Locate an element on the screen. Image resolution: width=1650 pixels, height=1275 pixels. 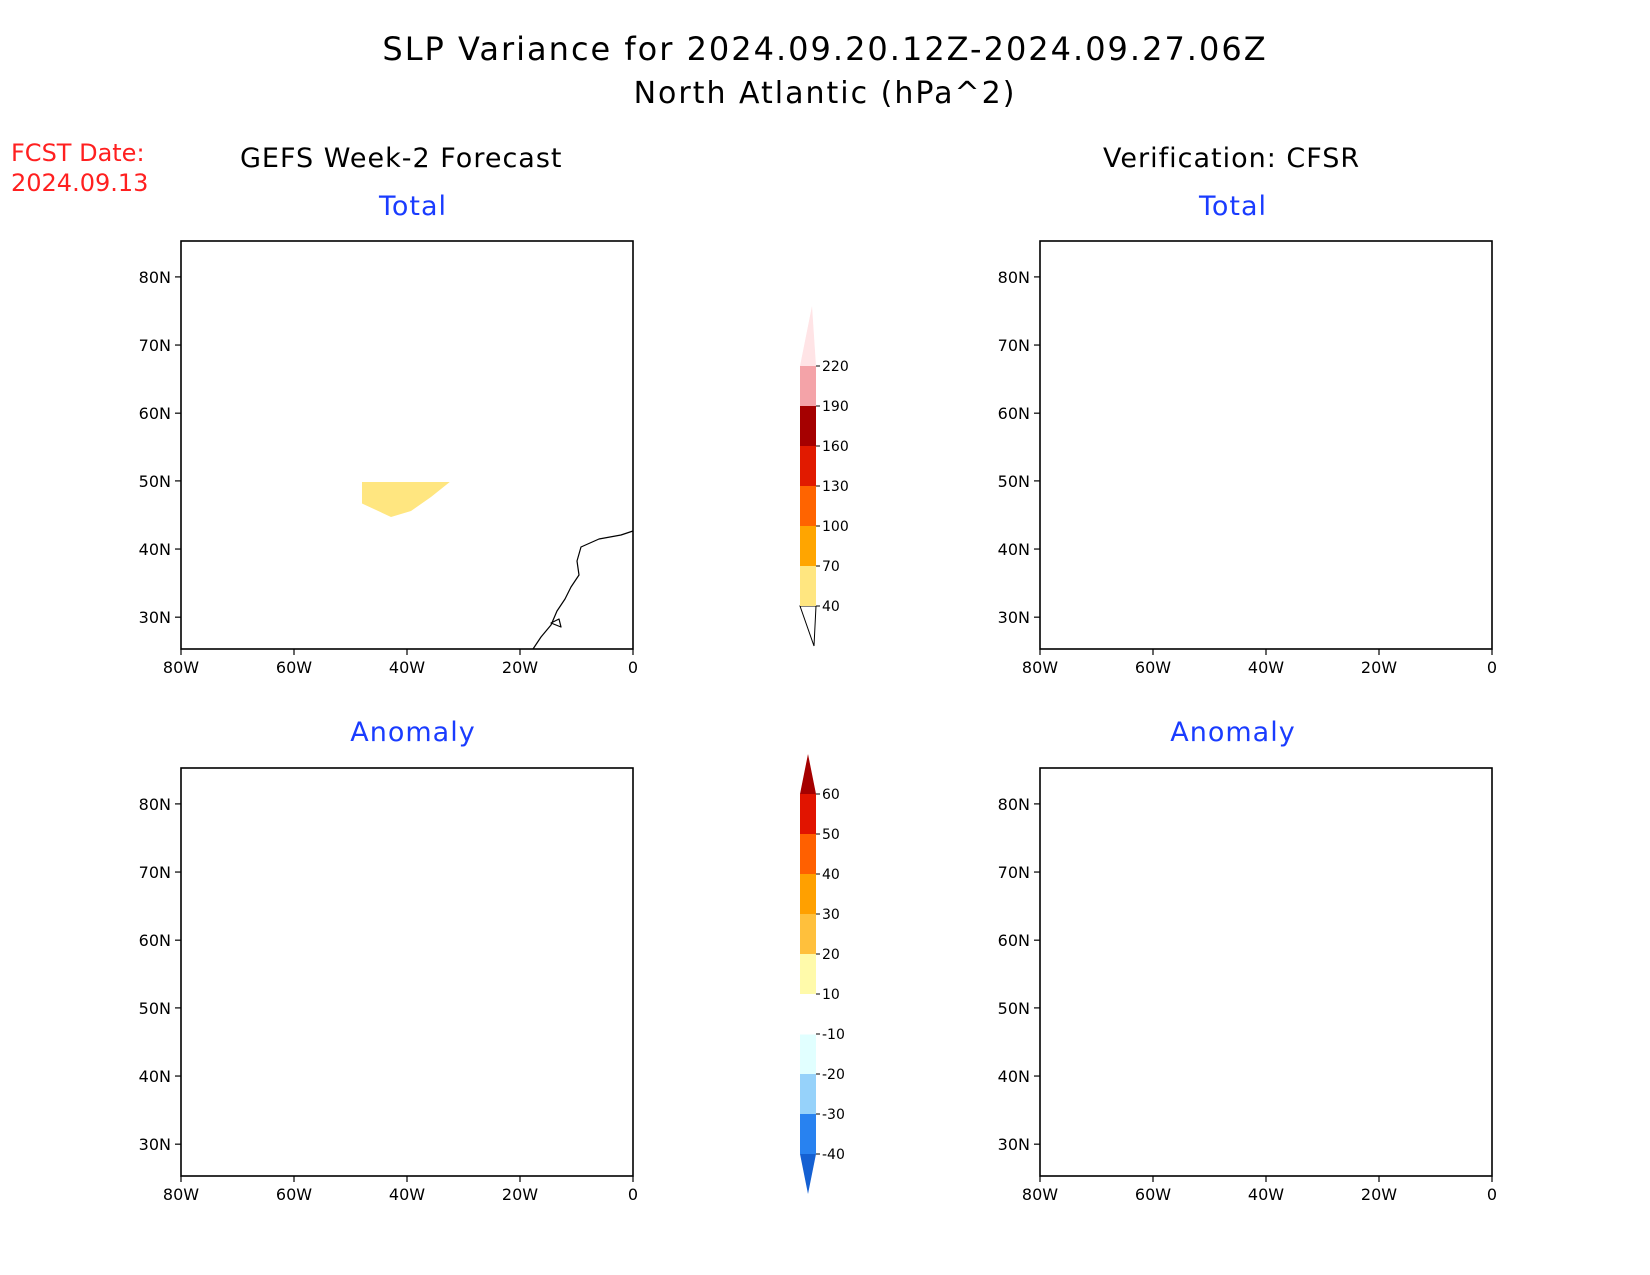
panel-title-verification-total: Total is located at coordinates (1233, 206).